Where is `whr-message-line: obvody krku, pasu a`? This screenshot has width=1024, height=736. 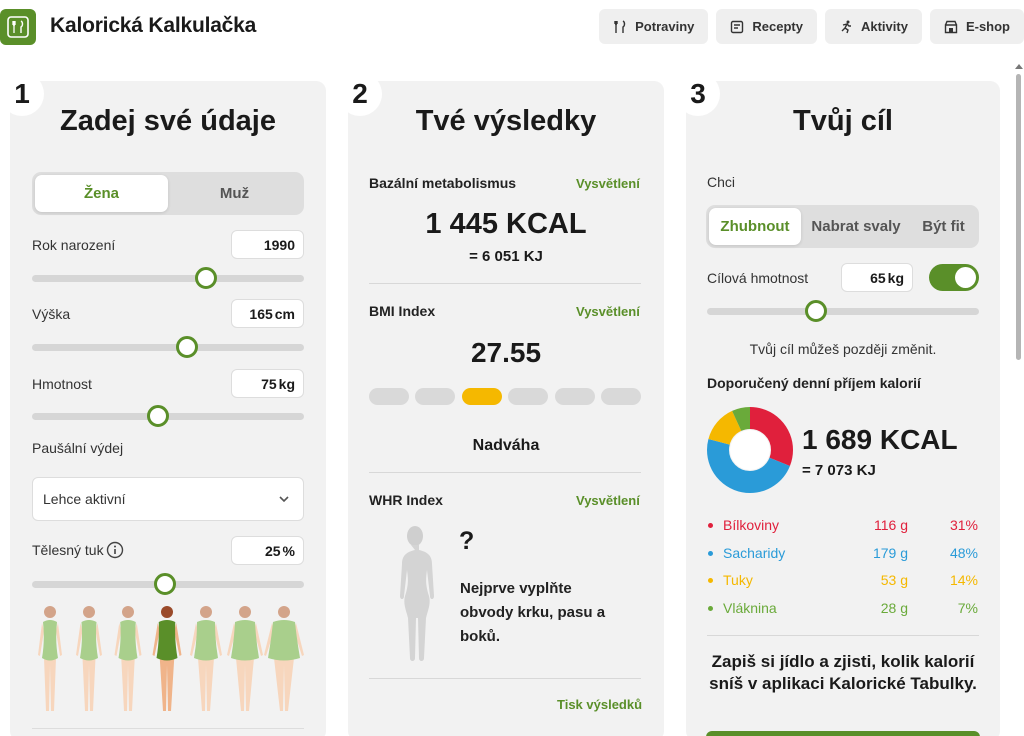 whr-message-line: obvody krku, pasu a is located at coordinates (533, 612).